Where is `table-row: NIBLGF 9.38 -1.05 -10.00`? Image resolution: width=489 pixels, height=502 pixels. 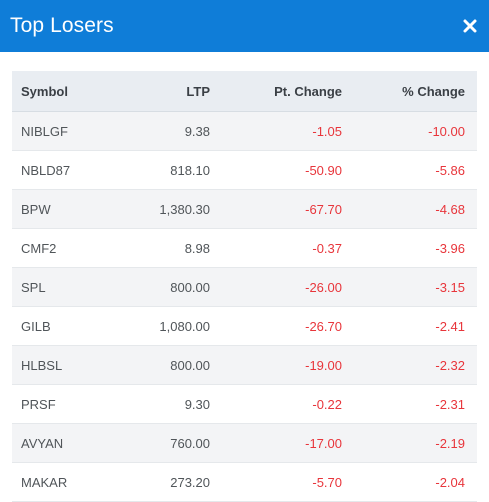 table-row: NIBLGF 9.38 -1.05 -10.00 is located at coordinates (244, 131).